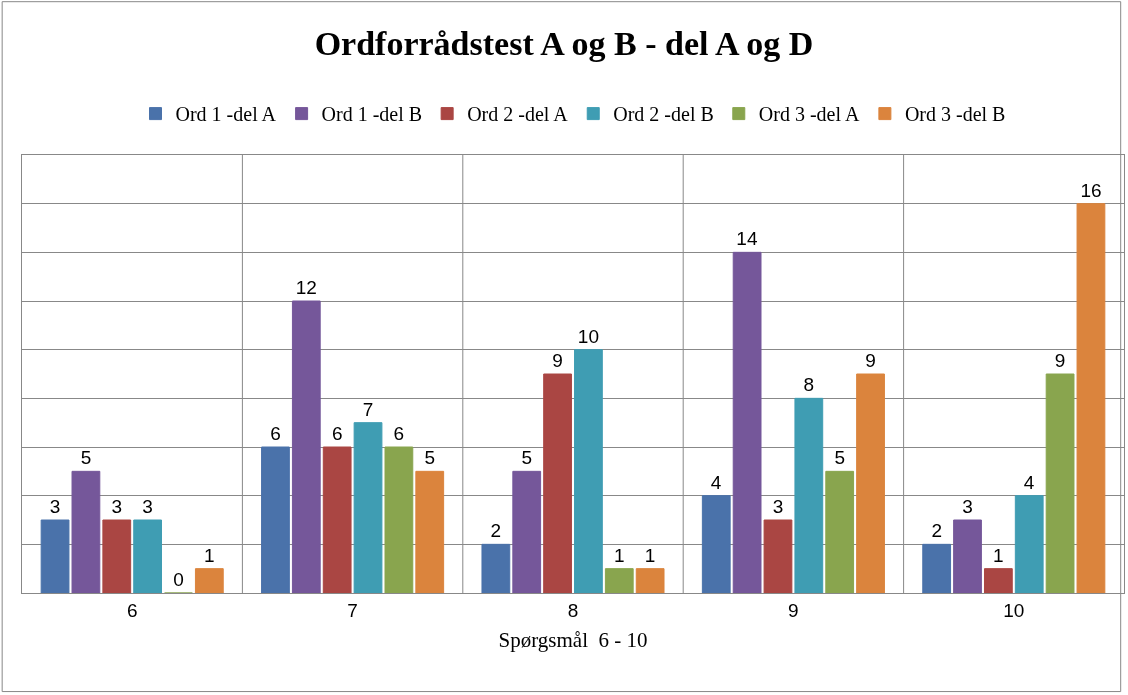 The image size is (1128, 695). I want to click on legend-label: Ord 2 -del A, so click(518, 114).